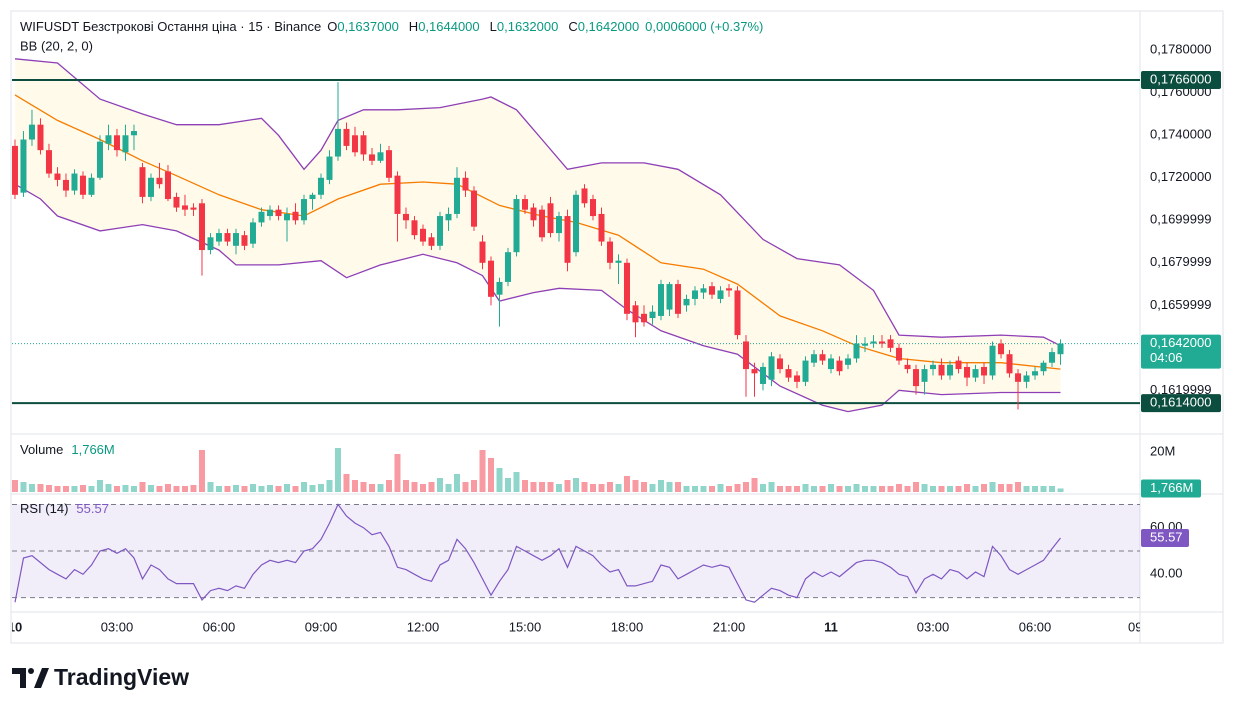 This screenshot has height=712, width=1235. Describe the element at coordinates (576, 553) in the screenshot. I see `rsi-pane` at that location.